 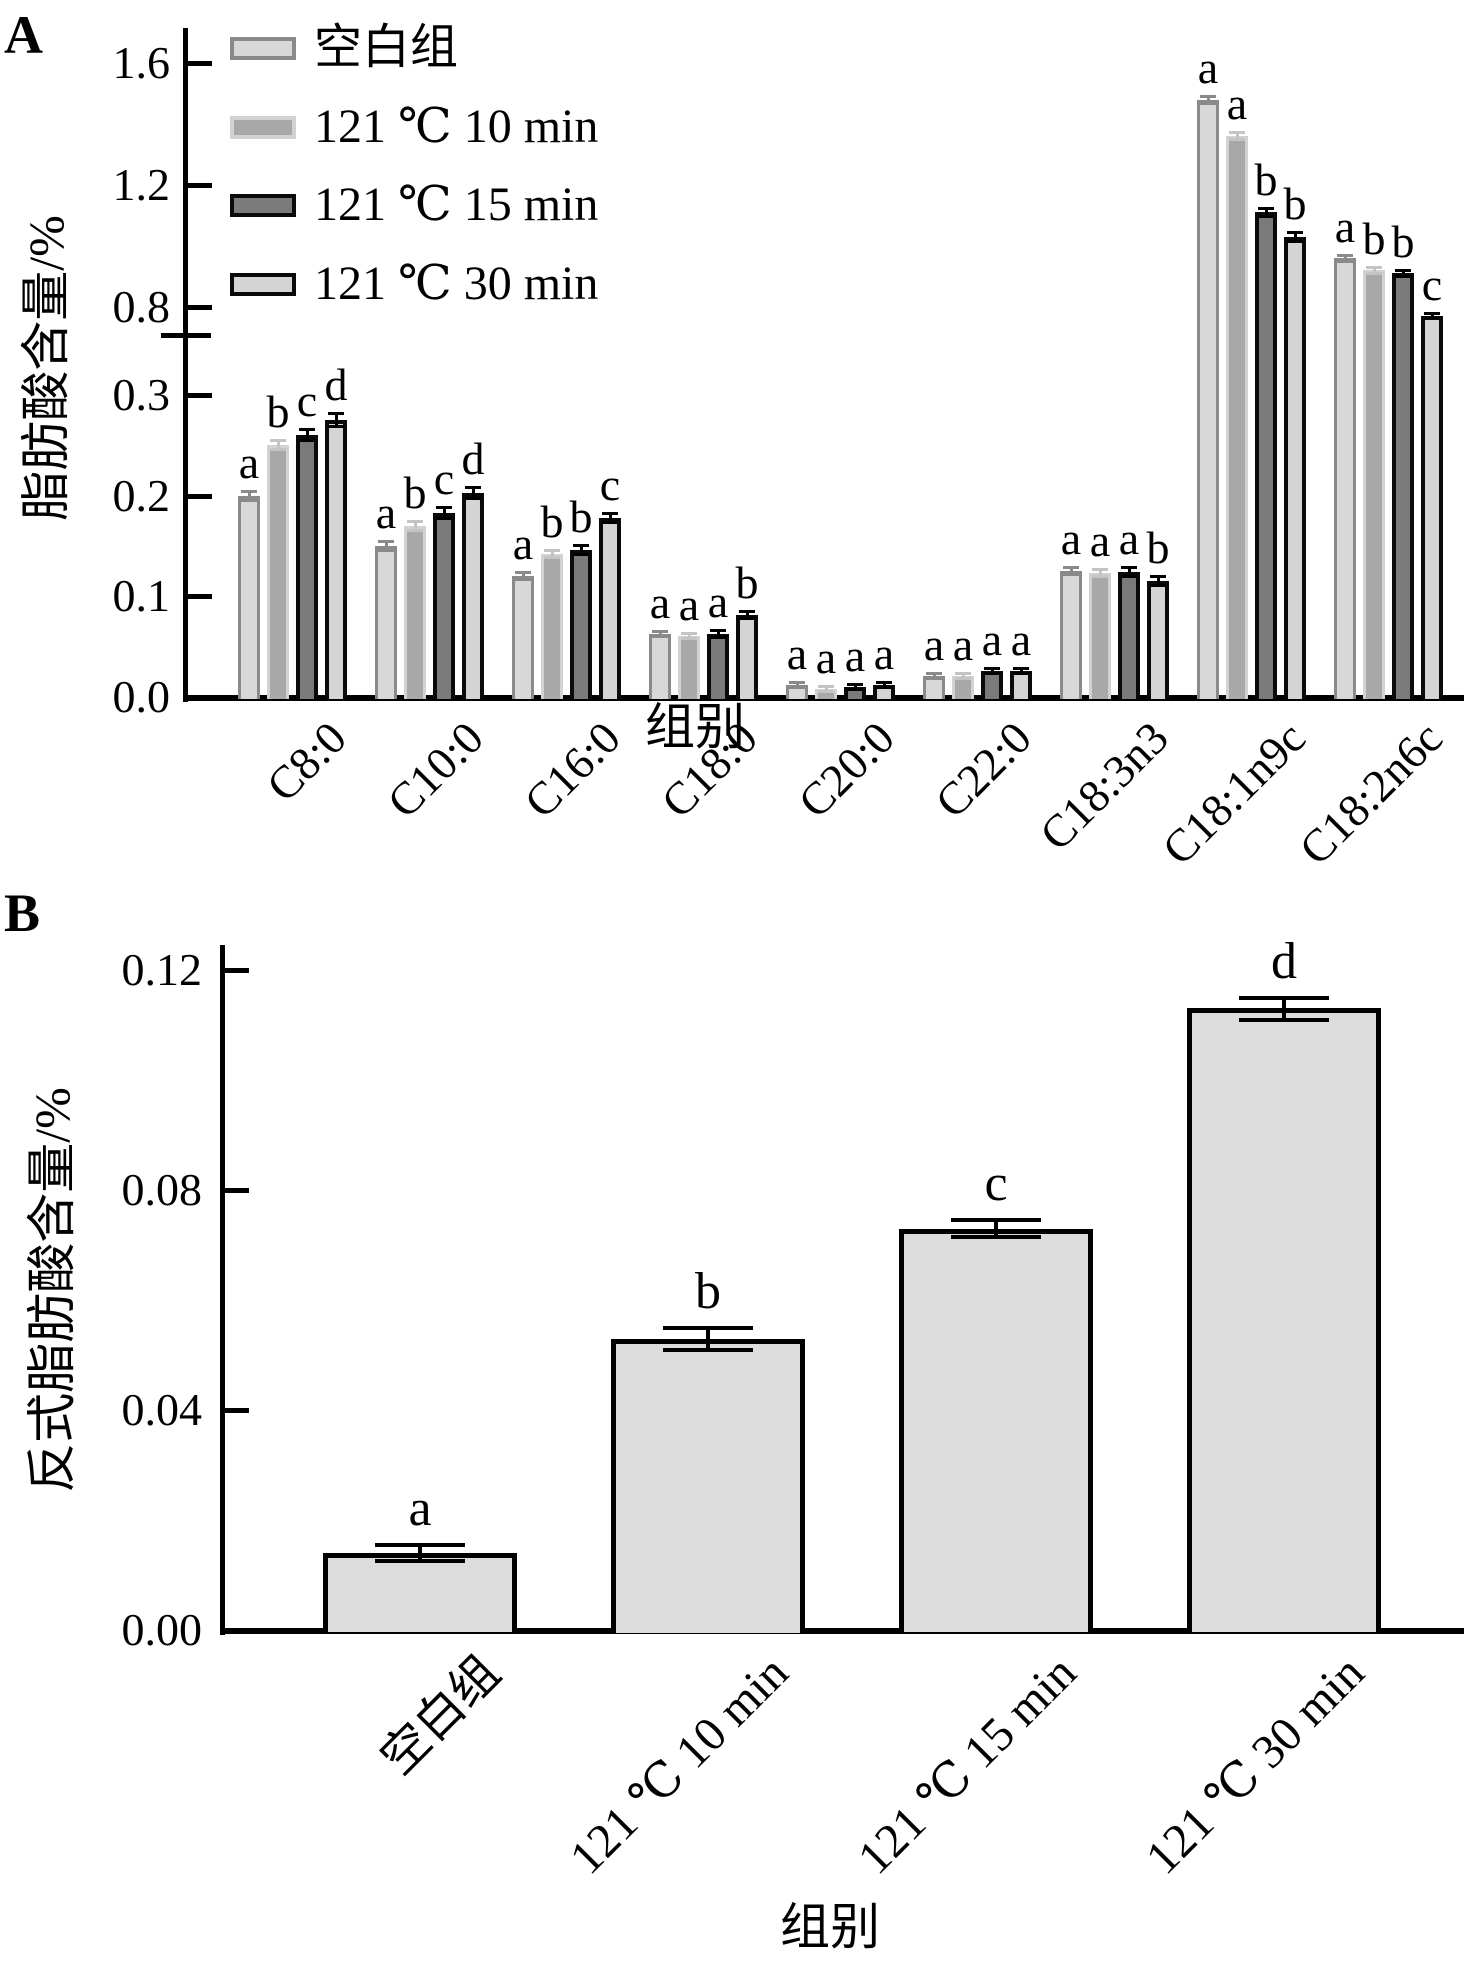 I want to click on y-axis-title: 反式脂肪酸含量/%, so click(x=52, y=1290).